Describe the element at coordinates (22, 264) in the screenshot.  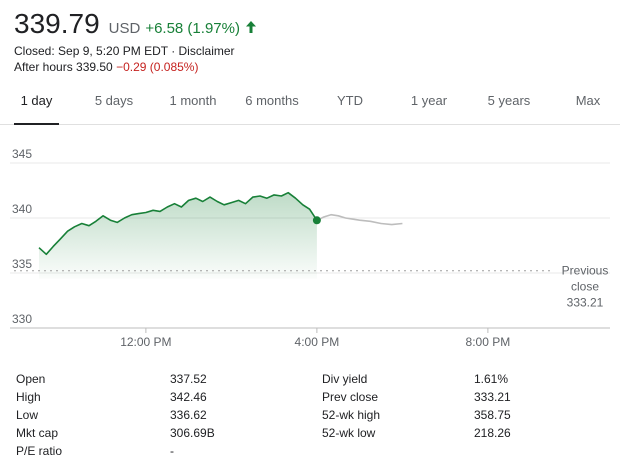
I see `y-tick-label: 335` at that location.